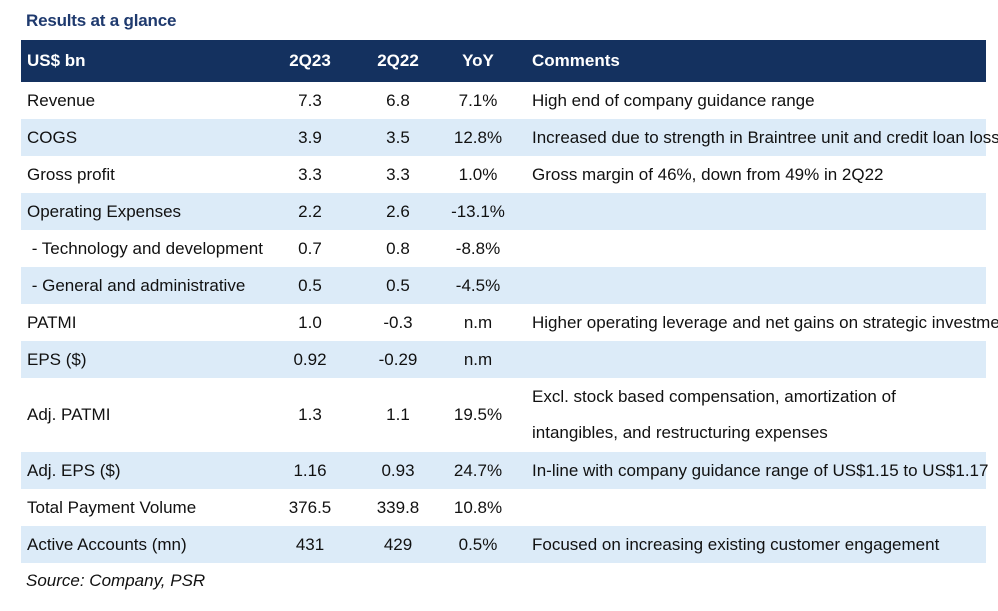 This screenshot has height=611, width=998. I want to click on cell-2q22: 3.3, so click(398, 174).